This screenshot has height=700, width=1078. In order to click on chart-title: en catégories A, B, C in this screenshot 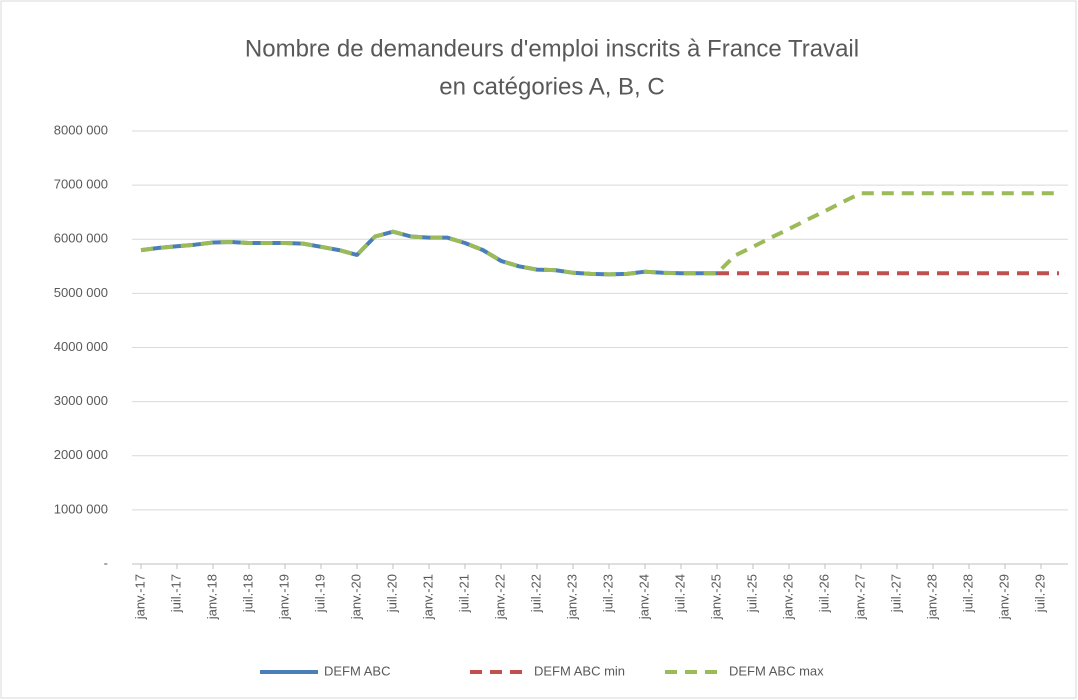, I will do `click(551, 86)`.